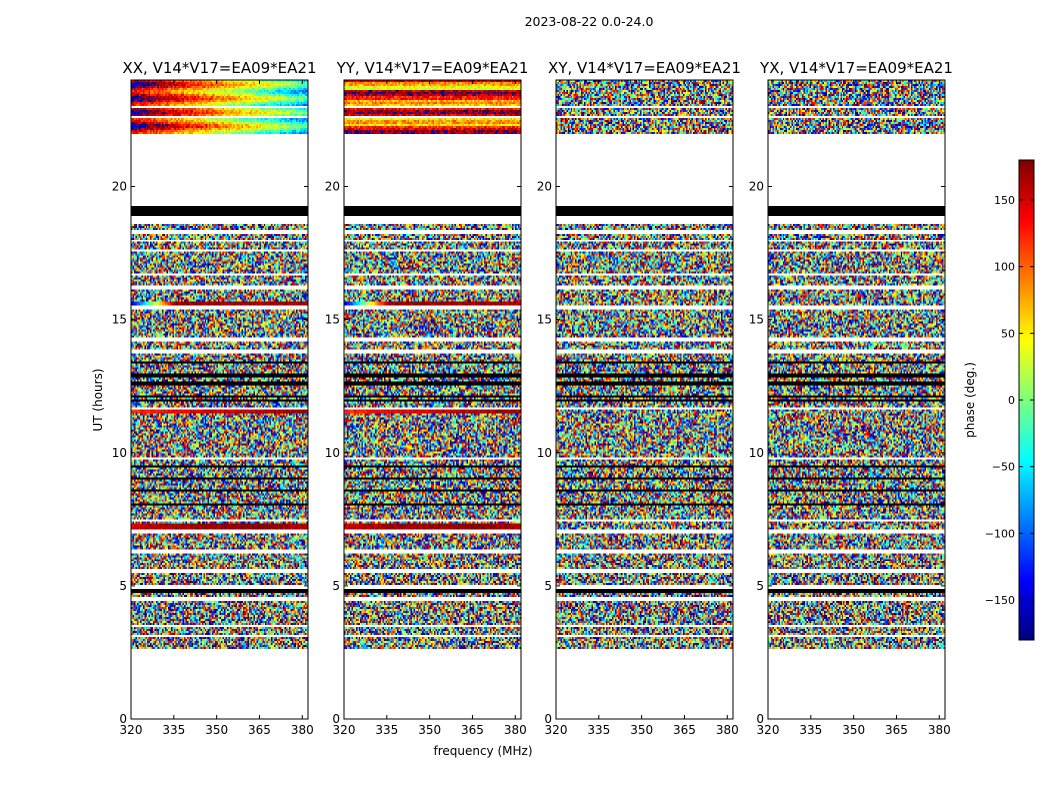 This screenshot has width=1050, height=800. I want to click on heatmap-xx, so click(219, 399).